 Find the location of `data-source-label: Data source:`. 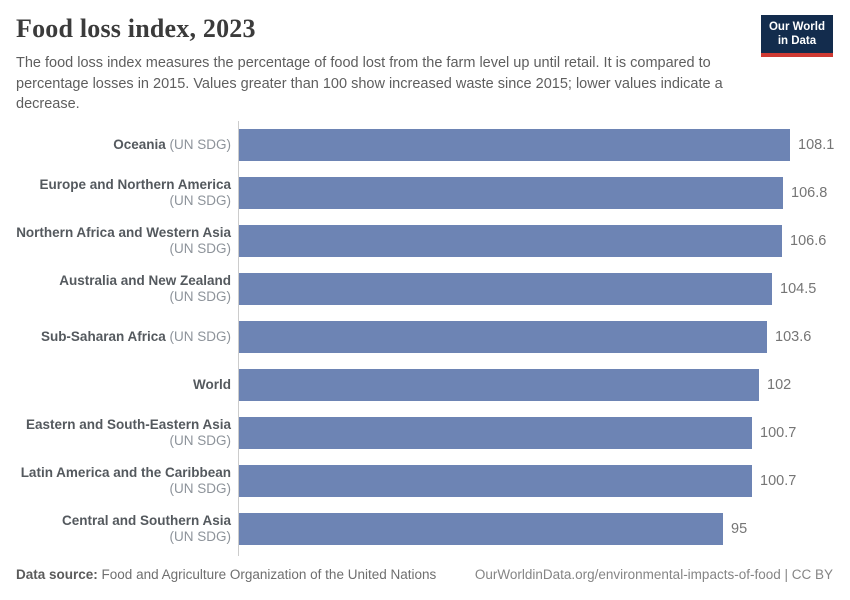

data-source-label: Data source: is located at coordinates (57, 574).